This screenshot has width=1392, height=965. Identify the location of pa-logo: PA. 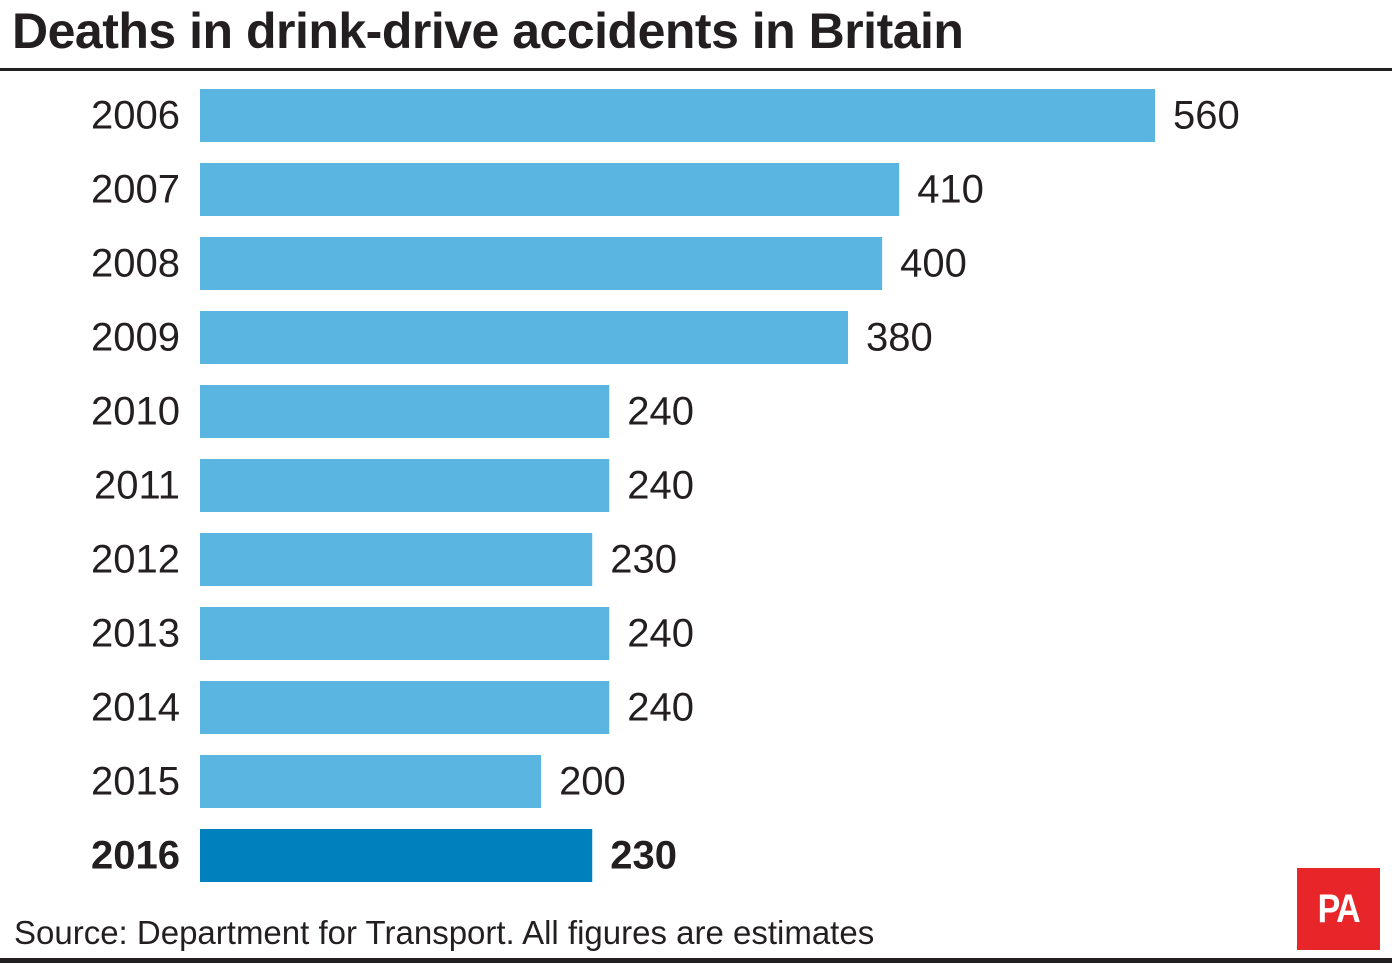
(1338, 909).